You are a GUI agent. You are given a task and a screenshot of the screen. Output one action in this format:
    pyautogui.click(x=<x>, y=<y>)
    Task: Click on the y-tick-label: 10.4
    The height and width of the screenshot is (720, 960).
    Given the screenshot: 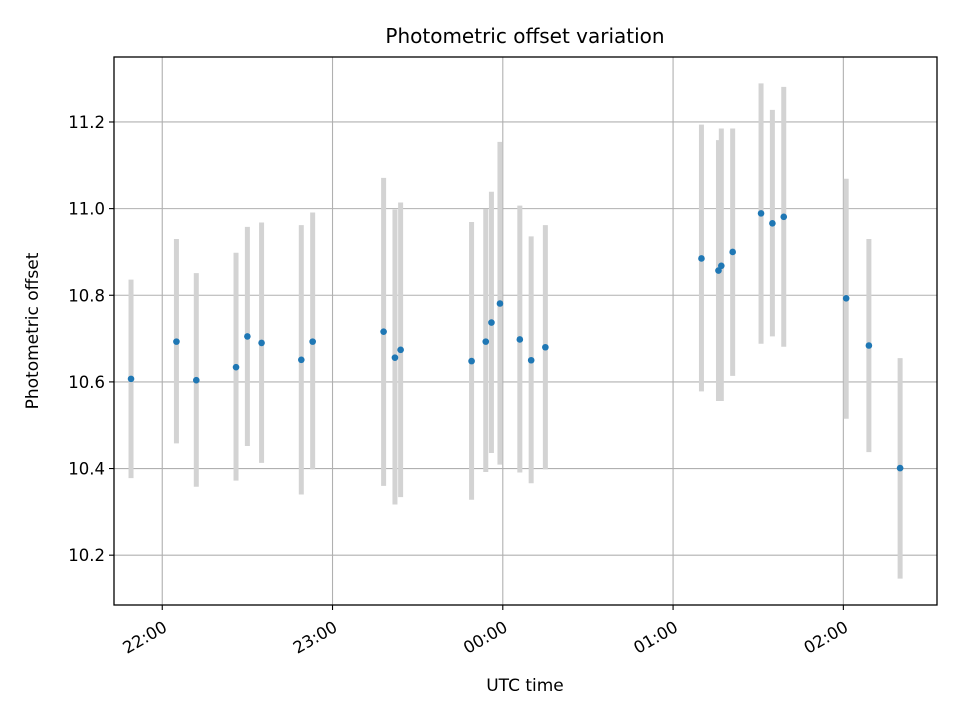 What is the action you would take?
    pyautogui.click(x=86, y=469)
    